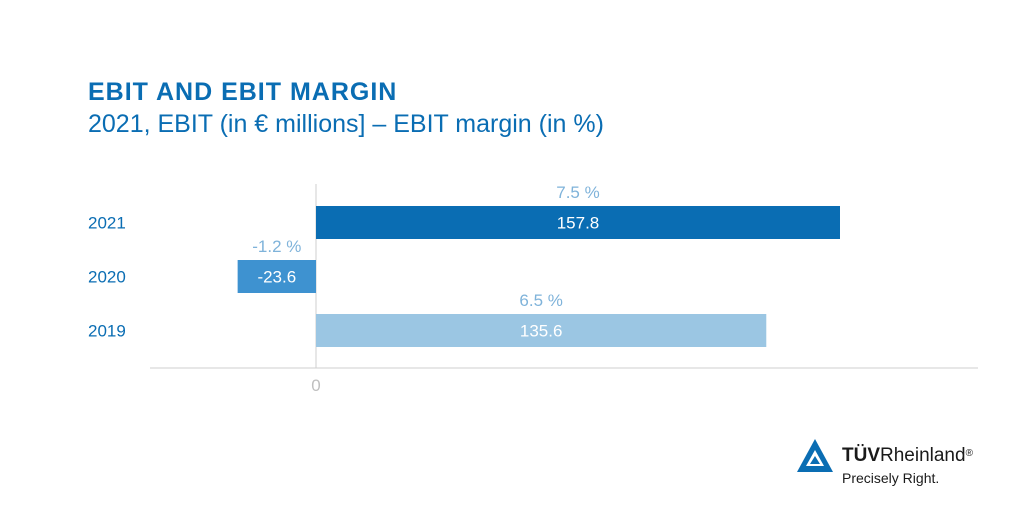 Image resolution: width=1024 pixels, height=512 pixels. I want to click on bar-value-label-2019: 135.6, so click(541, 331).